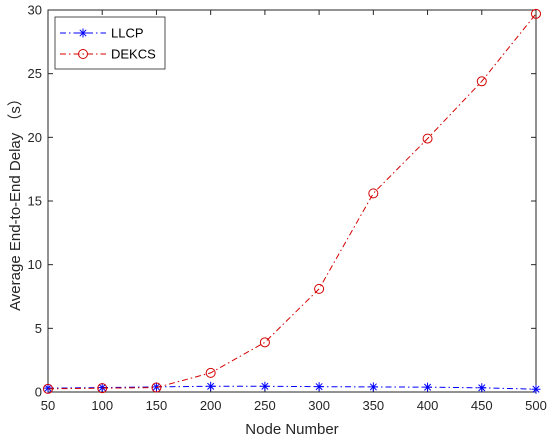  What do you see at coordinates (265, 405) in the screenshot?
I see `x-tick-label: 250` at bounding box center [265, 405].